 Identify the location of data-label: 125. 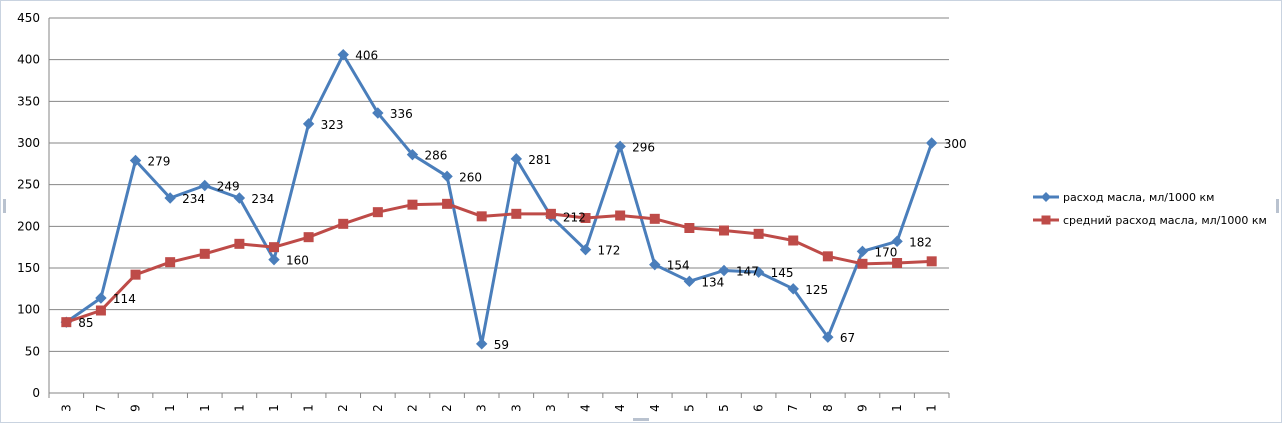
(816, 290).